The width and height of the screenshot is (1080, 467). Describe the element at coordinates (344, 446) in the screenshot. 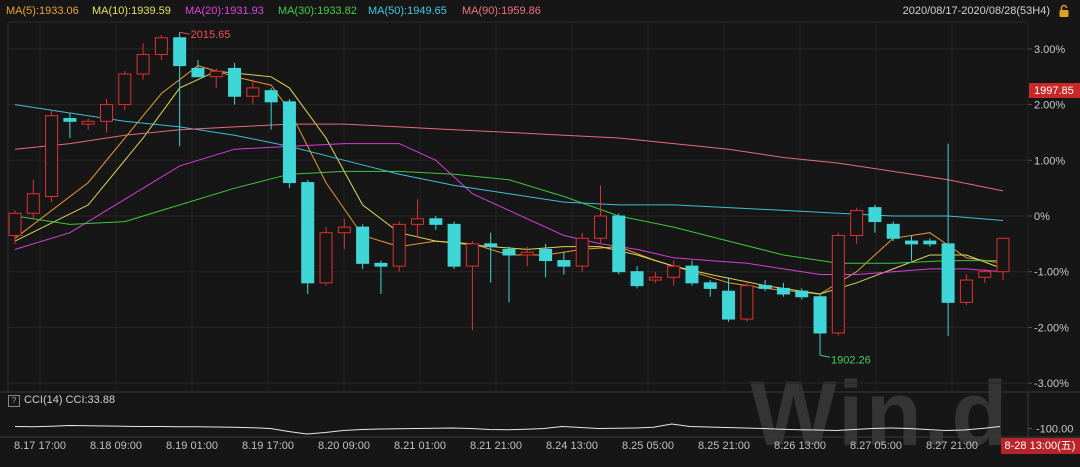

I see `x-tick-label: 8.20 09:00` at that location.